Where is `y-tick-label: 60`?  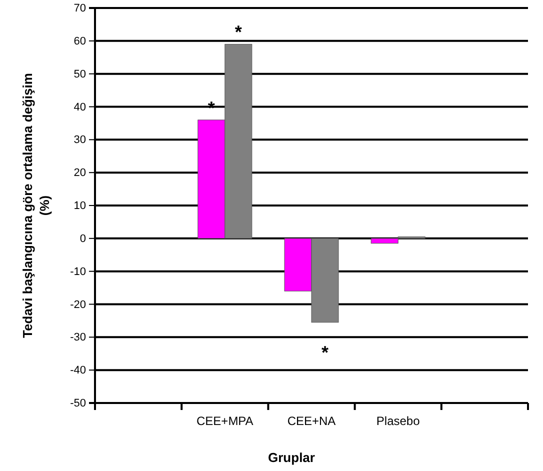 y-tick-label: 60 is located at coordinates (80, 41).